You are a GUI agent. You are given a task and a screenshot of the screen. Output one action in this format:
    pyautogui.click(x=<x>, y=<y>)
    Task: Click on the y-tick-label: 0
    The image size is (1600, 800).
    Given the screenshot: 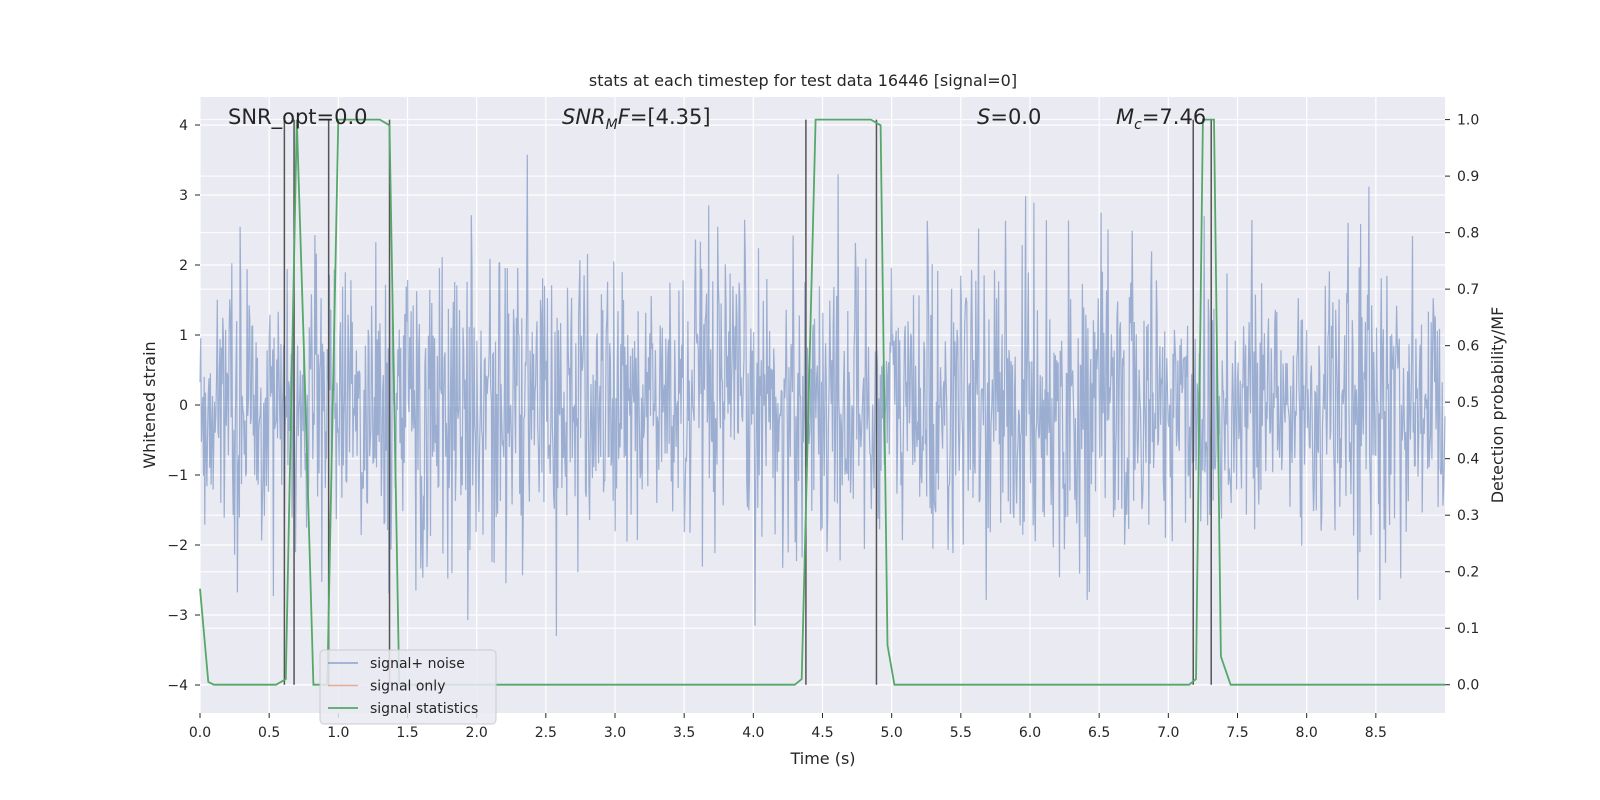 What is the action you would take?
    pyautogui.click(x=183, y=406)
    